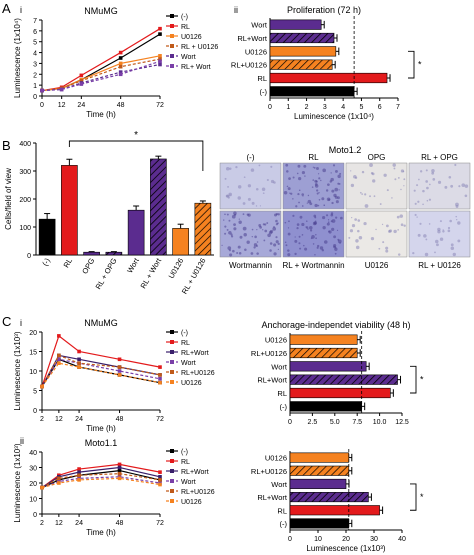 This screenshot has height=555, width=474. Describe the element at coordinates (313, 265) in the screenshot. I see `micrograph-bottom-label: RL + Wortmannin` at that location.